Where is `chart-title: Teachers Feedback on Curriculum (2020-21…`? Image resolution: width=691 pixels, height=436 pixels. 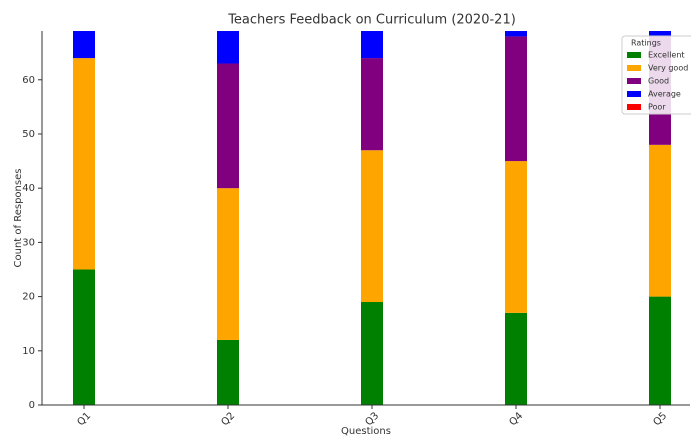 chart-title: Teachers Feedback on Curriculum (2020-21… is located at coordinates (371, 20).